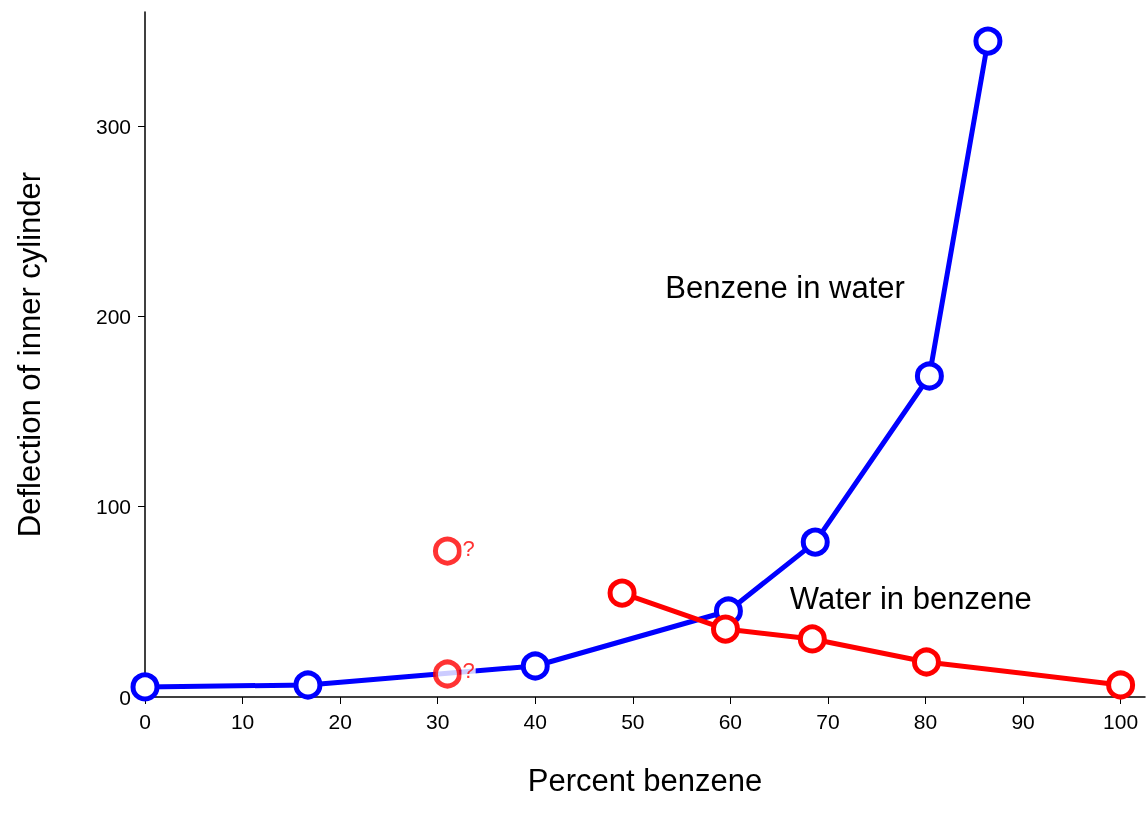  What do you see at coordinates (113, 316) in the screenshot?
I see `y-tick-label: 200` at bounding box center [113, 316].